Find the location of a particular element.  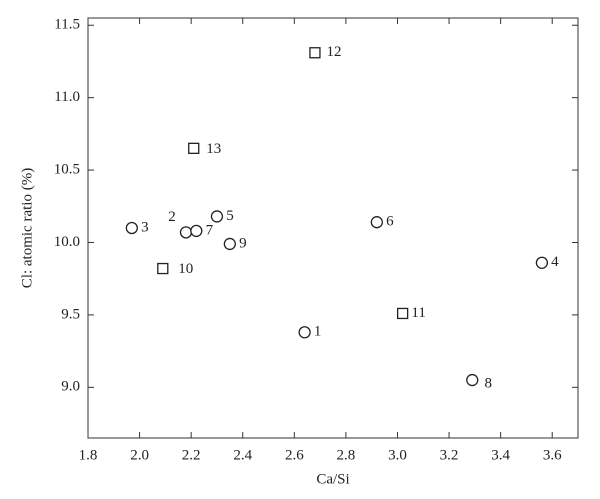

x-tick-label: 3.0 is located at coordinates (397, 455).